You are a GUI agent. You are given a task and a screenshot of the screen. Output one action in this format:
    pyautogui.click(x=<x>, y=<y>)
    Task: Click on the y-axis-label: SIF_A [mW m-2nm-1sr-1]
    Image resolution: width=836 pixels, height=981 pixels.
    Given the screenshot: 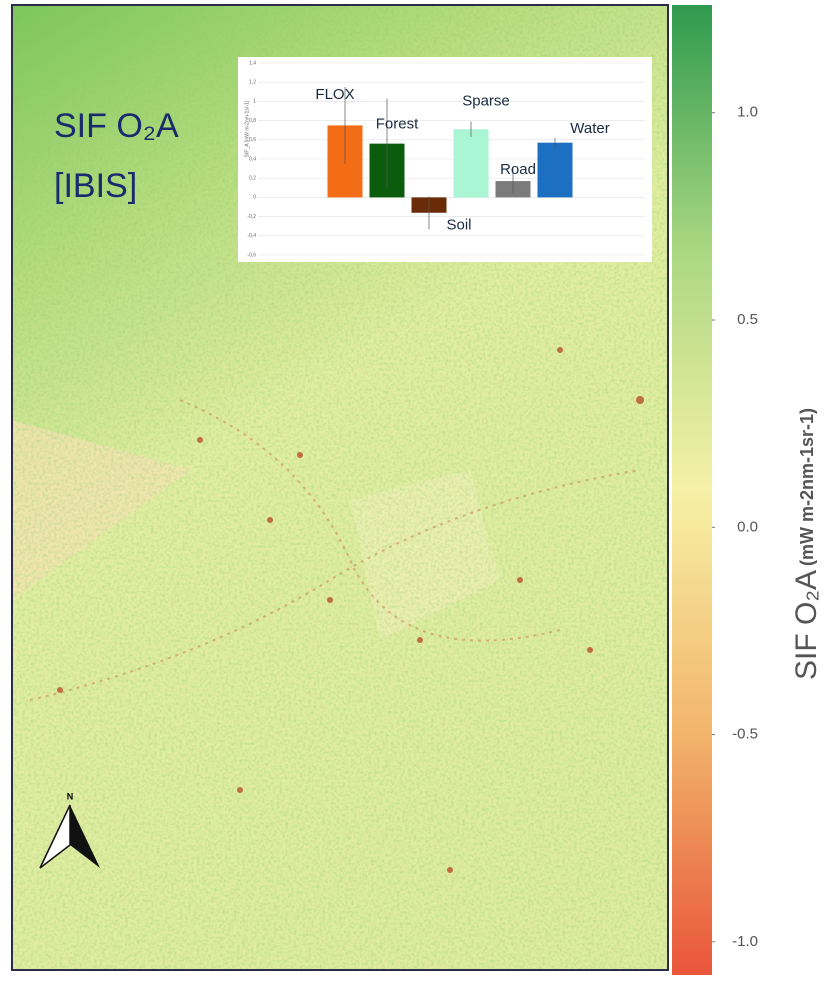 What is the action you would take?
    pyautogui.click(x=247, y=128)
    